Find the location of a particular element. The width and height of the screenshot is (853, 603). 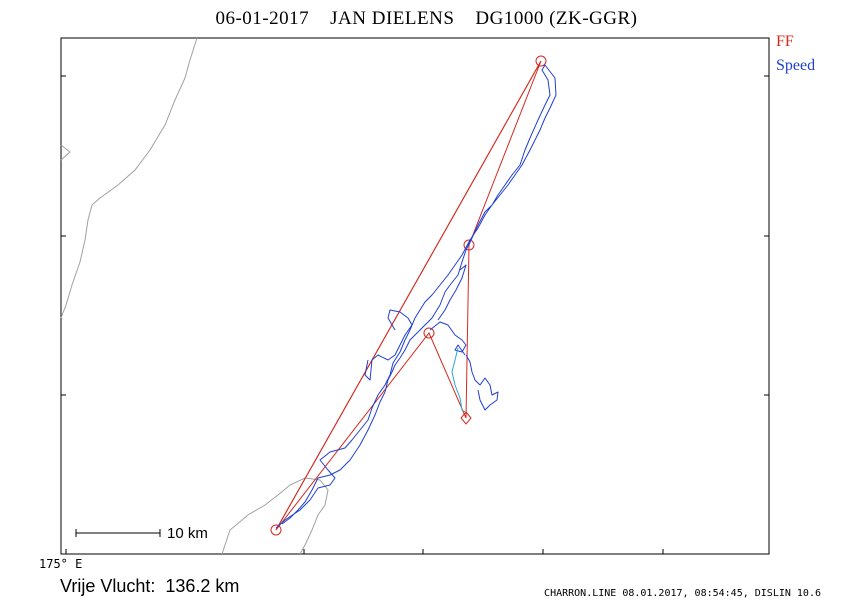

distance-text: Vrije Vlucht: 136.2 km is located at coordinates (150, 586).